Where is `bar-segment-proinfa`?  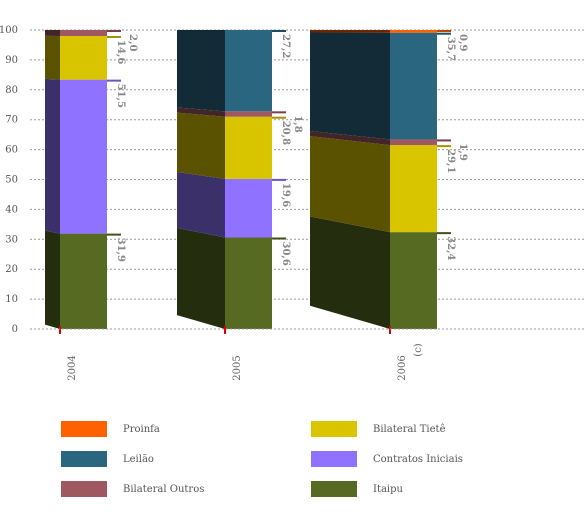
bar-segment-proinfa is located at coordinates (413, 31).